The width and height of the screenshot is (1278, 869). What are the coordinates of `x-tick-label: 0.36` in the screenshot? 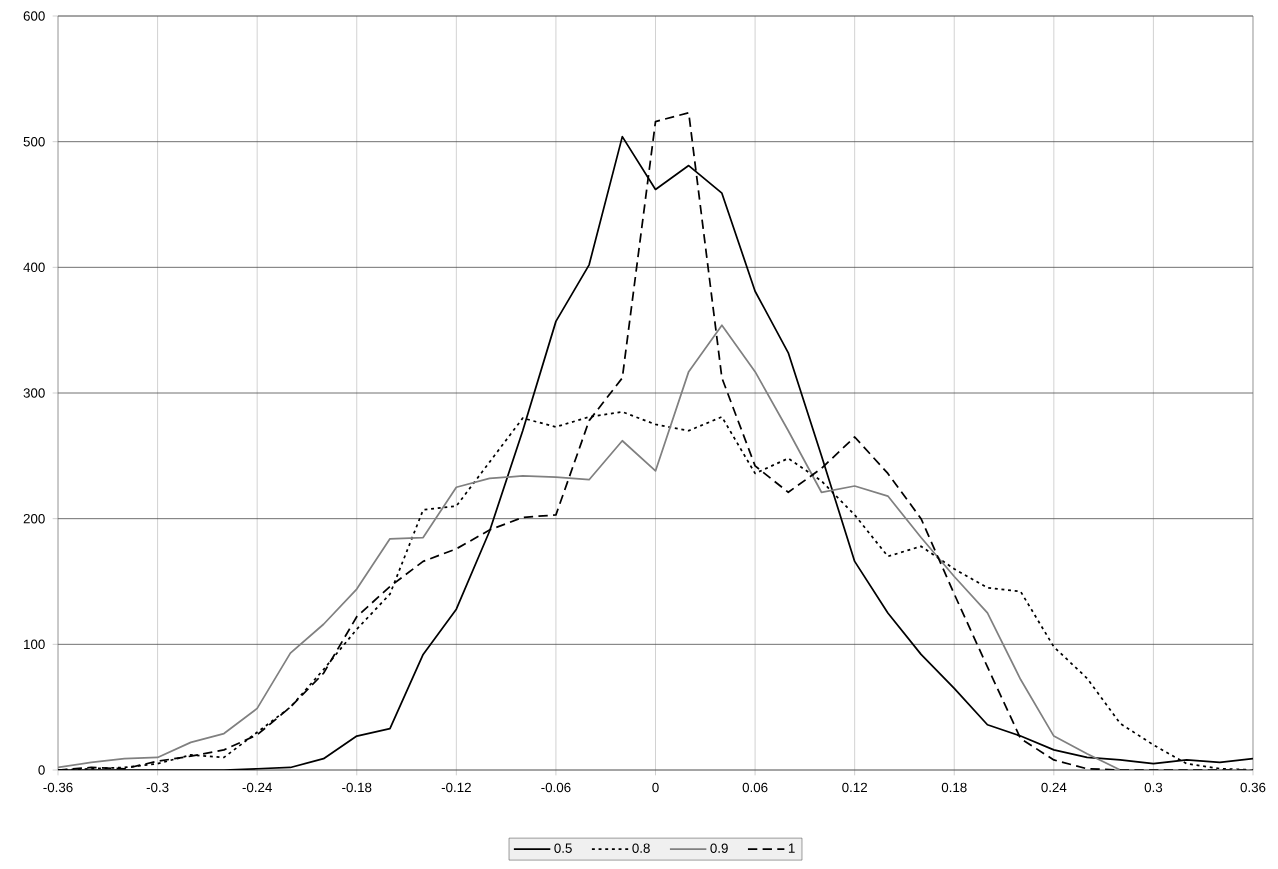 It's located at (1253, 787).